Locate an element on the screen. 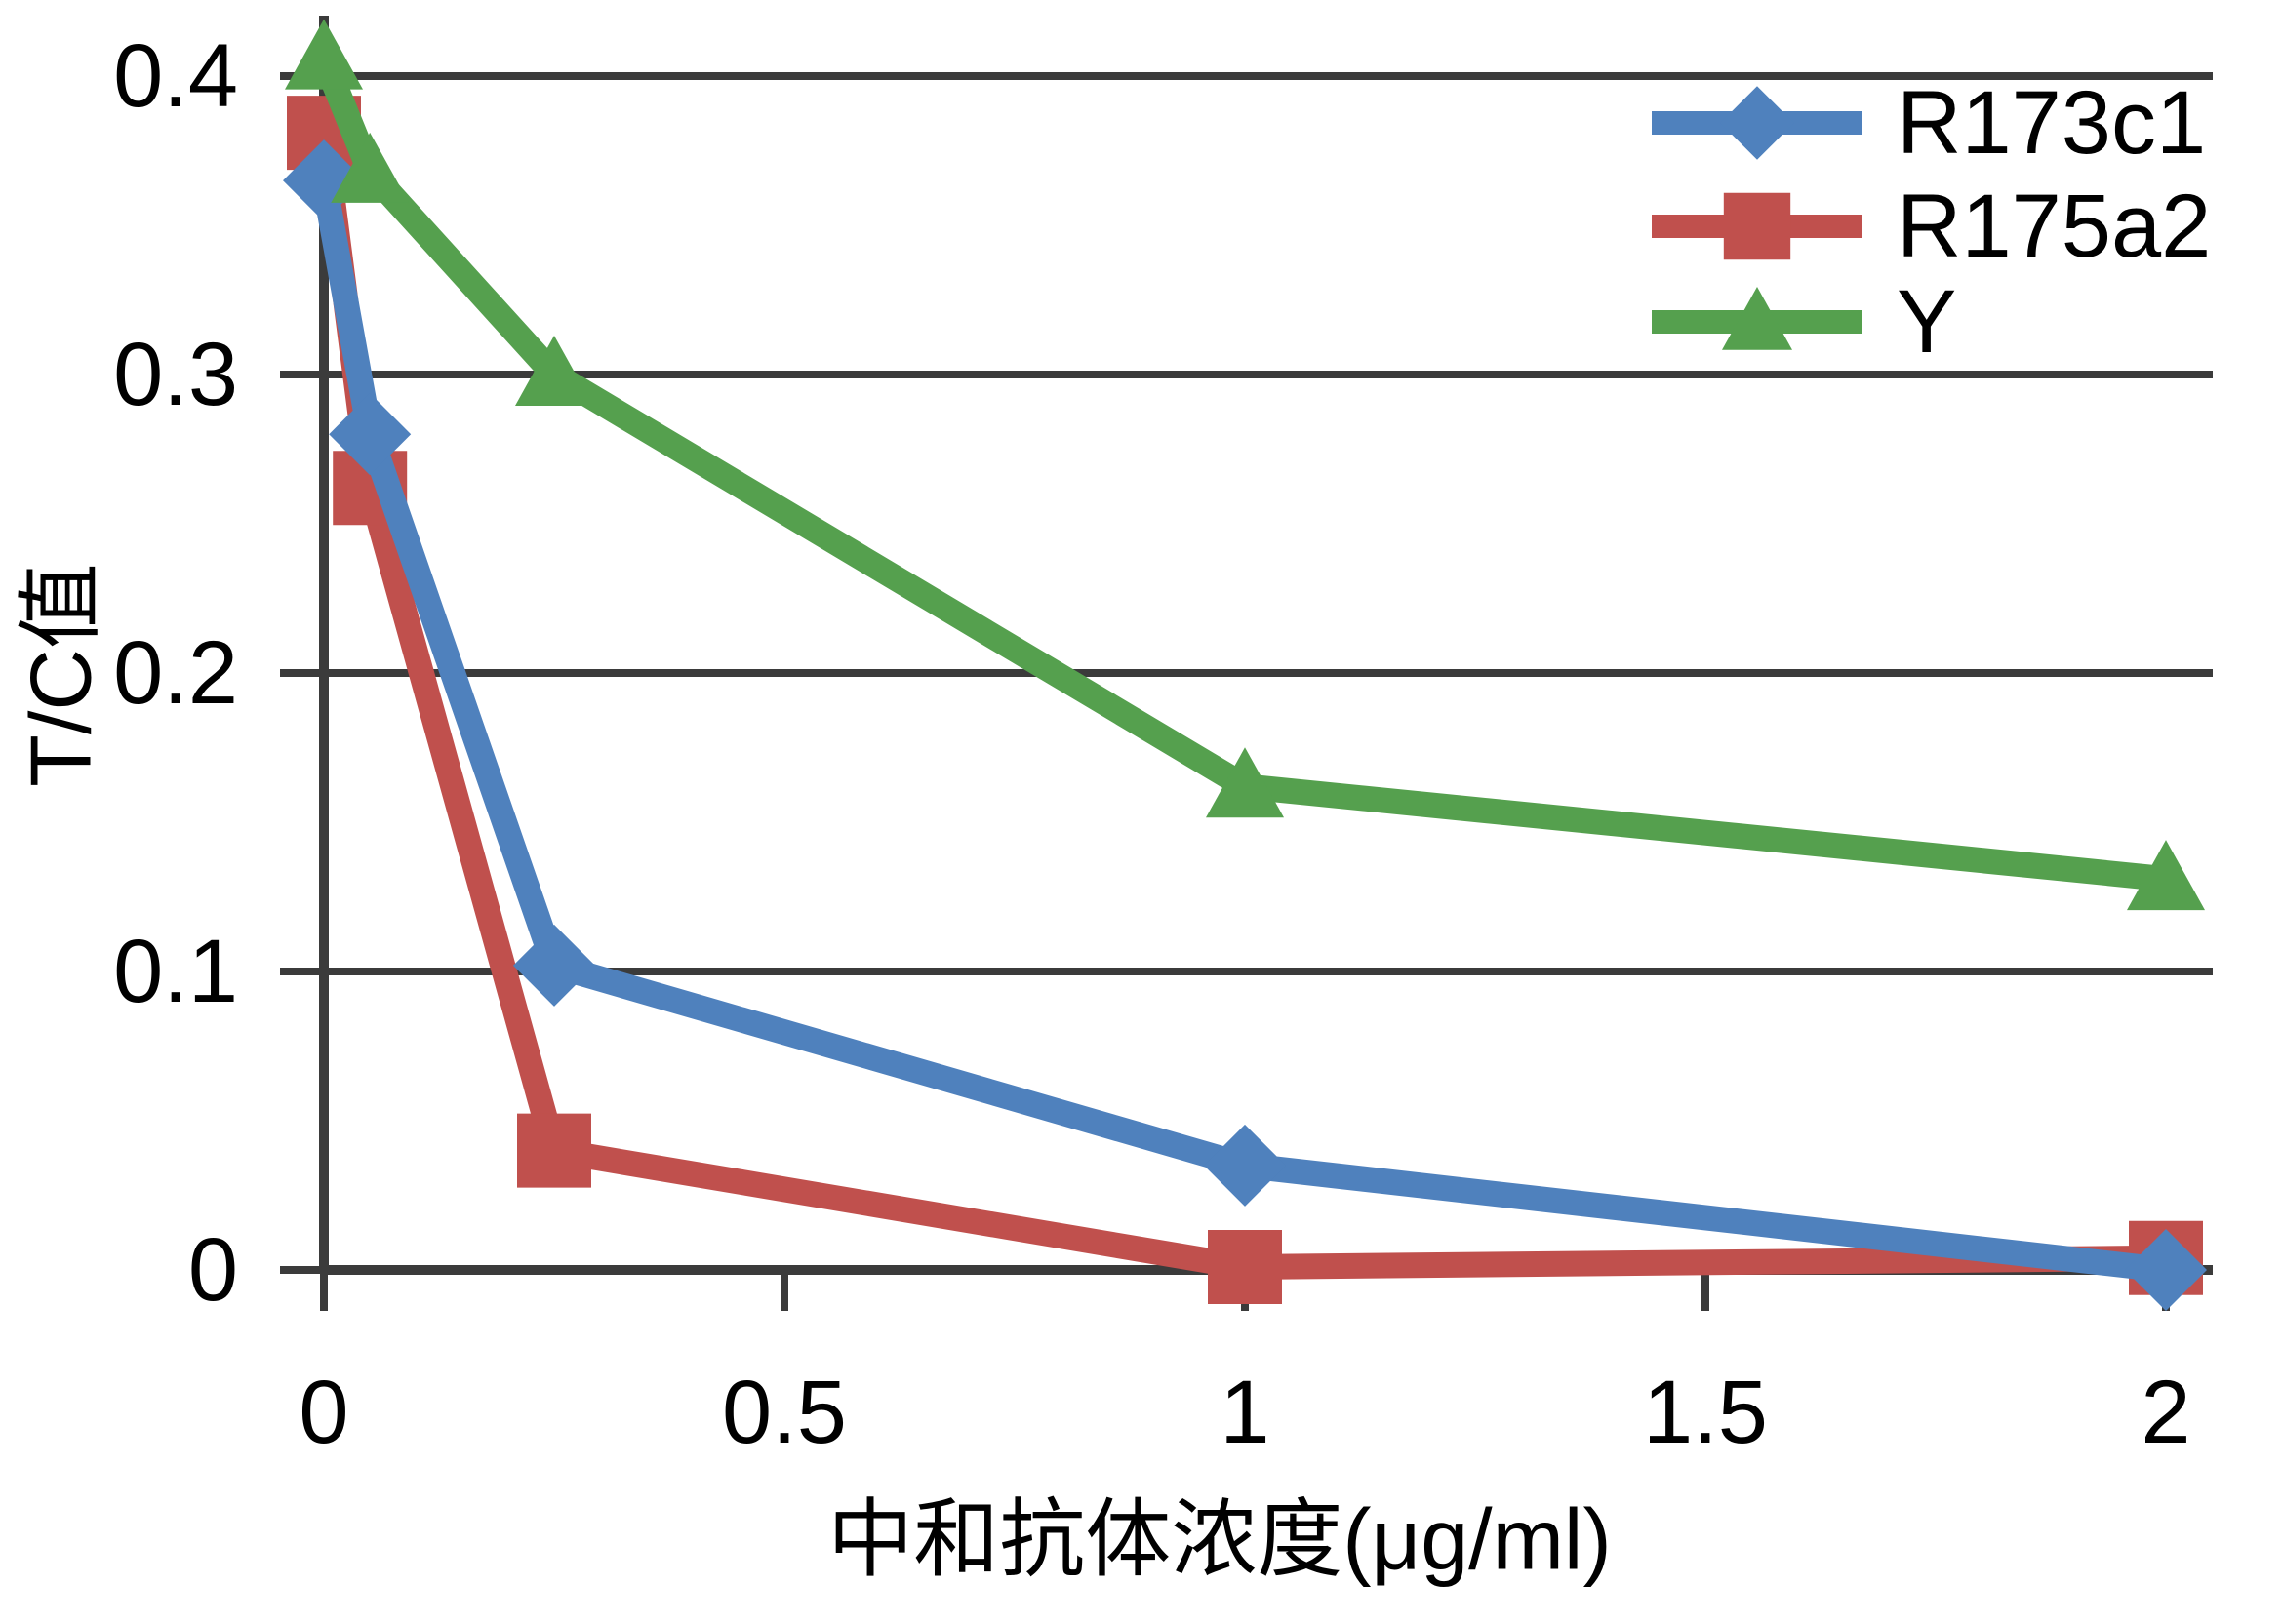  y-tick-label: 0 is located at coordinates (213, 1270).